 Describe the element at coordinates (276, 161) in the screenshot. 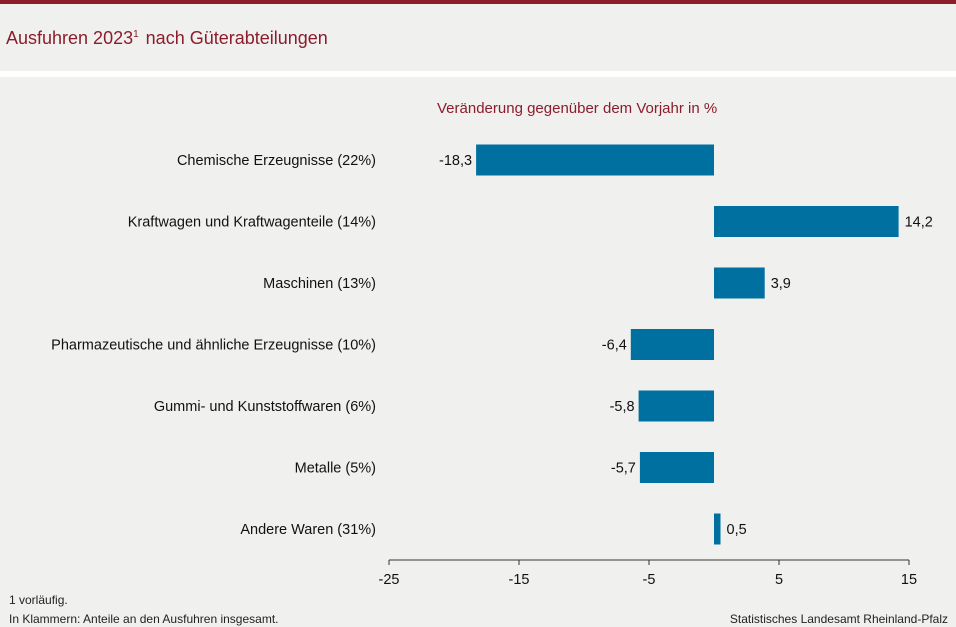

I see `category-label: Chemische Erzeugnisse (22%)` at that location.